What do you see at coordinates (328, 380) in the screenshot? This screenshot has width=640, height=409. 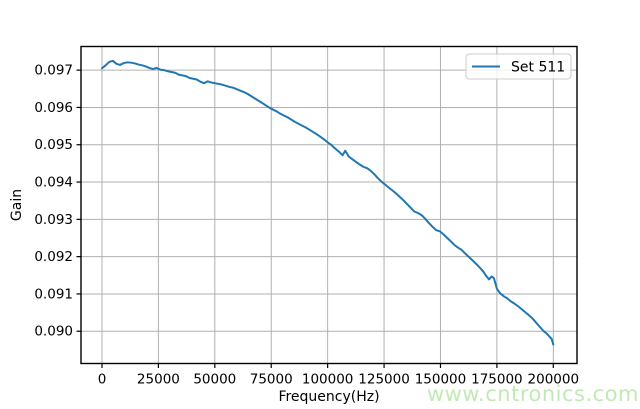 I see `x-tick-label: 100000` at bounding box center [328, 380].